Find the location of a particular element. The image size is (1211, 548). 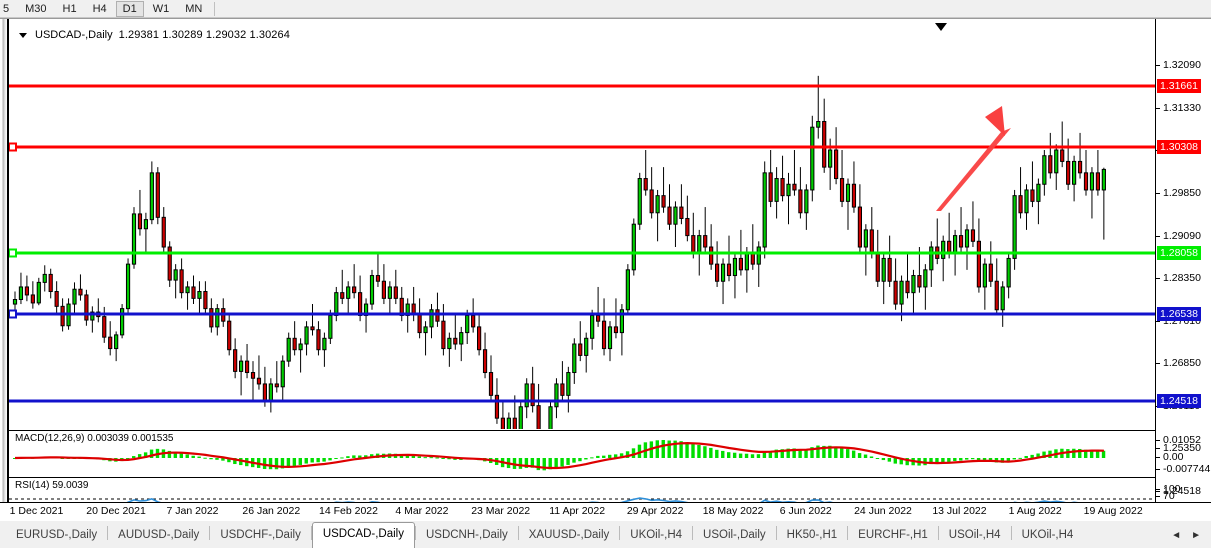

rsi-scale-label: 70 is located at coordinates (1169, 496).